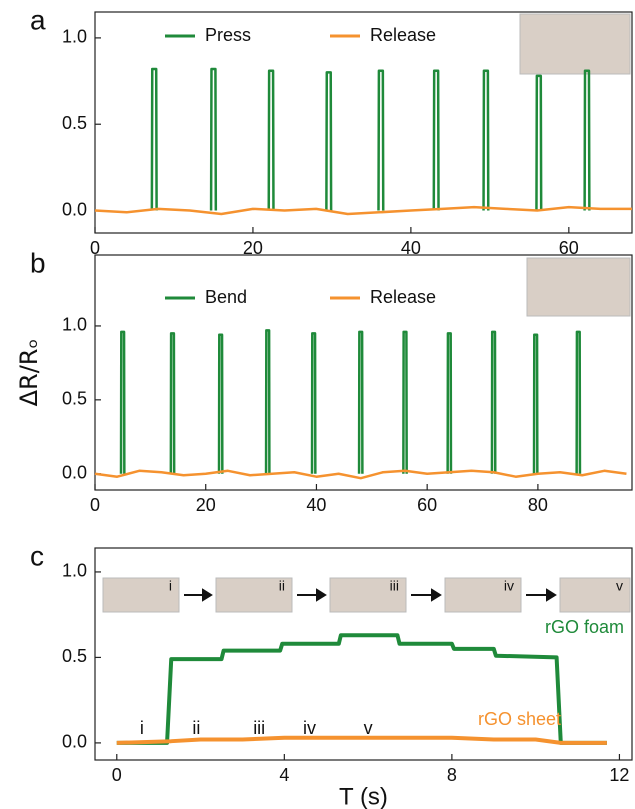 The image size is (635, 809). Describe the element at coordinates (282, 586) in the screenshot. I see `inset-label: ii` at that location.